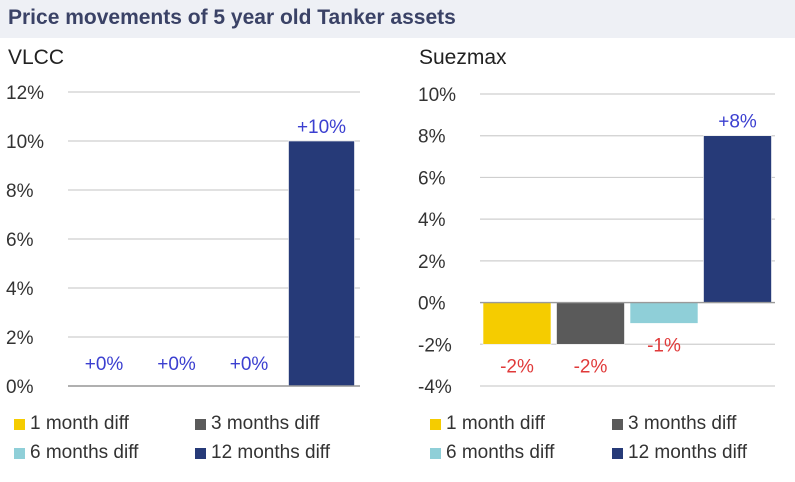 Image resolution: width=795 pixels, height=482 pixels. I want to click on data-label: -1%, so click(664, 345).